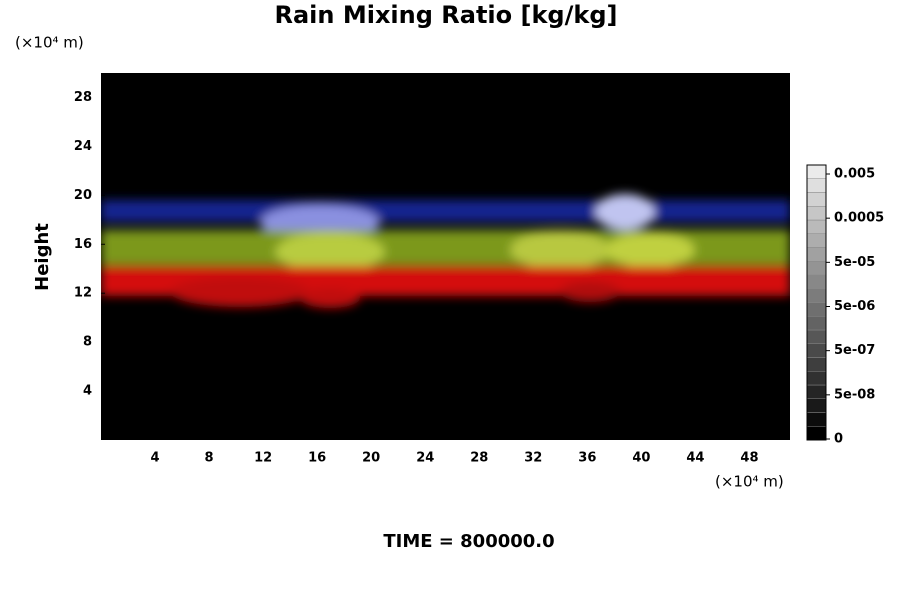 Image resolution: width=900 pixels, height=600 pixels. What do you see at coordinates (695, 458) in the screenshot?
I see `x-tick-label: 44` at bounding box center [695, 458].